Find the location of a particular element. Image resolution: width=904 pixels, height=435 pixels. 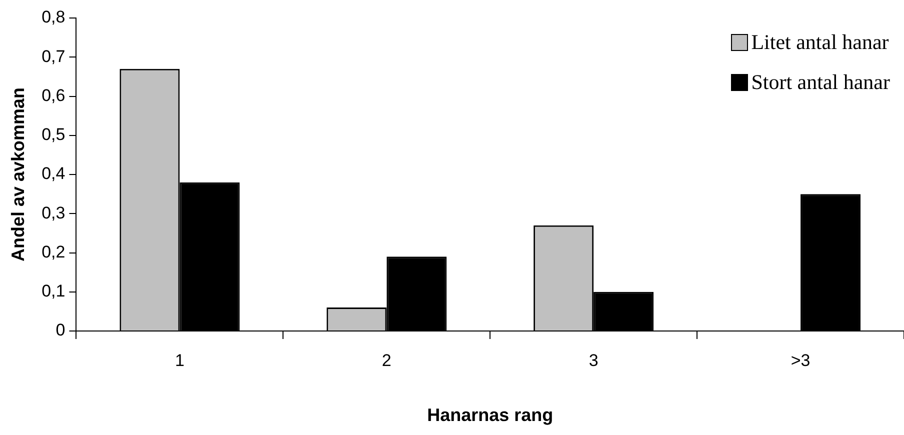

x-tick-label: 3 is located at coordinates (593, 360).